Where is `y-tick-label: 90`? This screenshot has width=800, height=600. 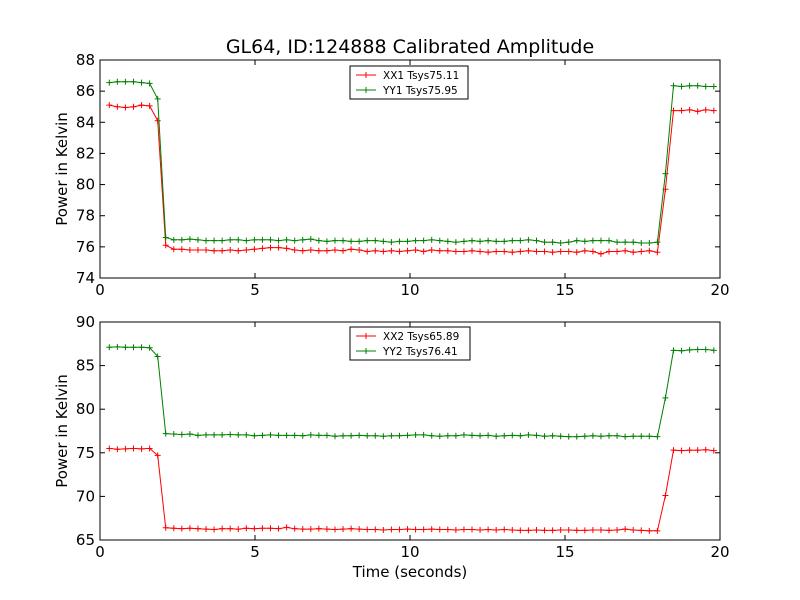
y-tick-label: 90 is located at coordinates (85, 322).